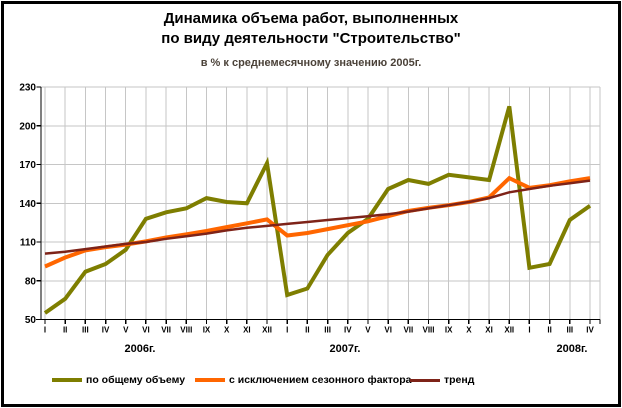 The image size is (622, 408). I want to click on legend-swatch-total-volume, so click(67, 380).